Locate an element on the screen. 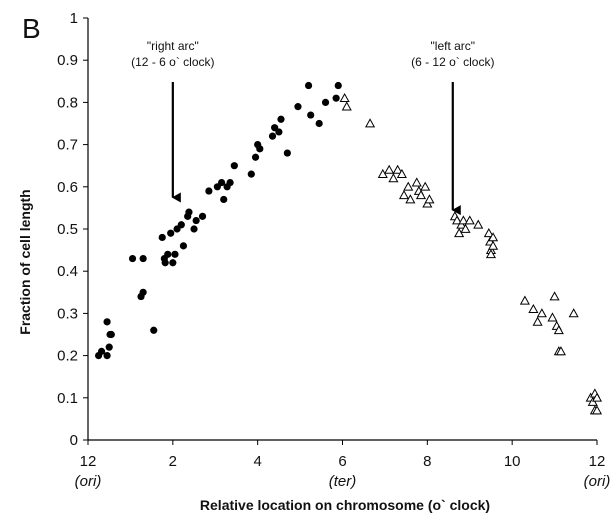  x-tick-label: 8 is located at coordinates (427, 461).